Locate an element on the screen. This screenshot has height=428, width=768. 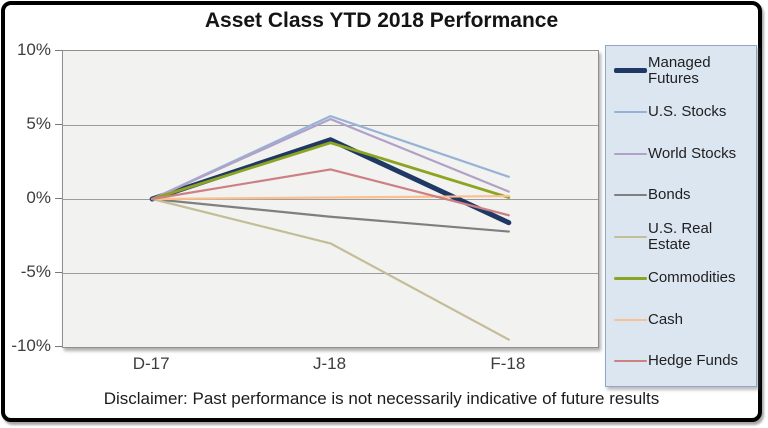
legend-swatch-hedge-funds is located at coordinates (630, 361).